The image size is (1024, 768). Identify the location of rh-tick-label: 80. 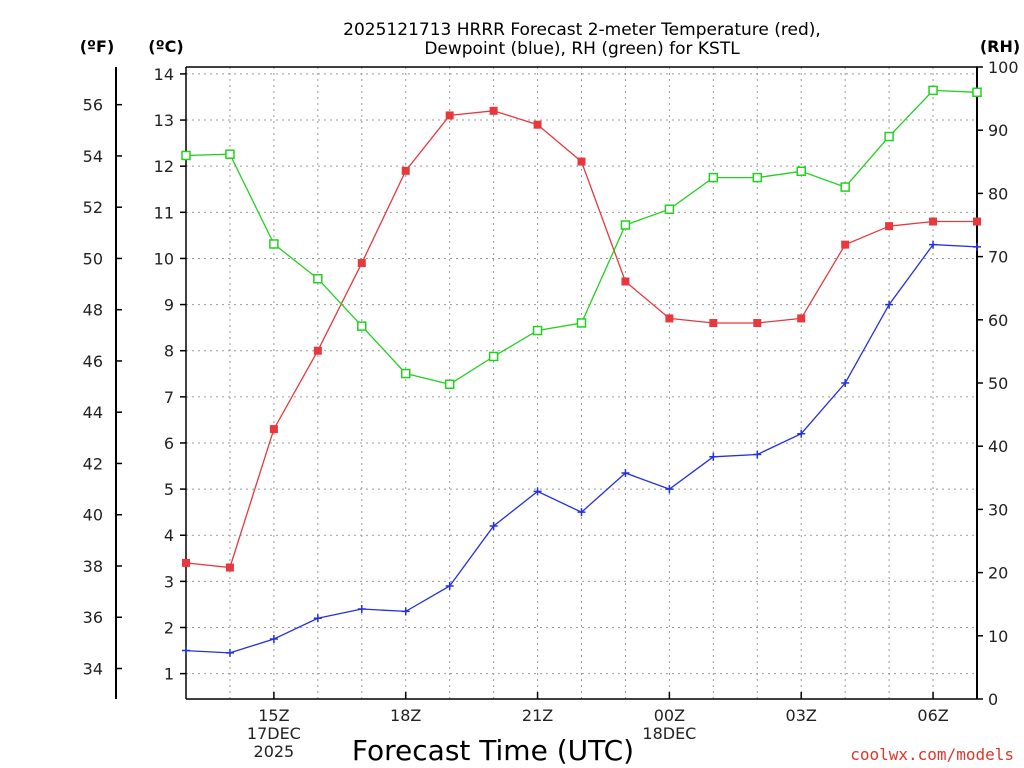
(998, 193).